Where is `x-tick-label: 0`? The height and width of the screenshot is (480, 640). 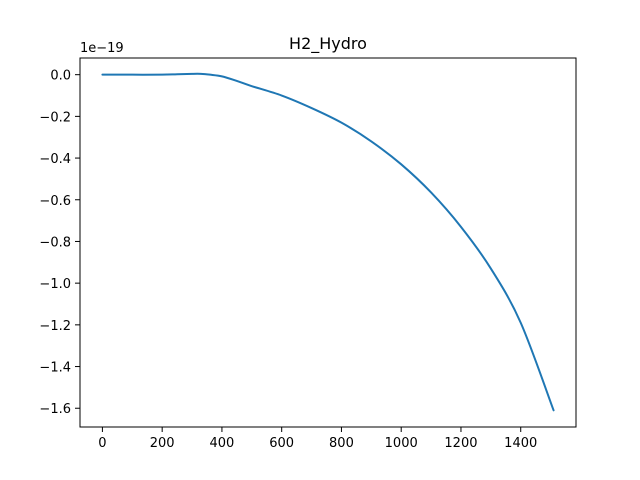 x-tick-label: 0 is located at coordinates (102, 443).